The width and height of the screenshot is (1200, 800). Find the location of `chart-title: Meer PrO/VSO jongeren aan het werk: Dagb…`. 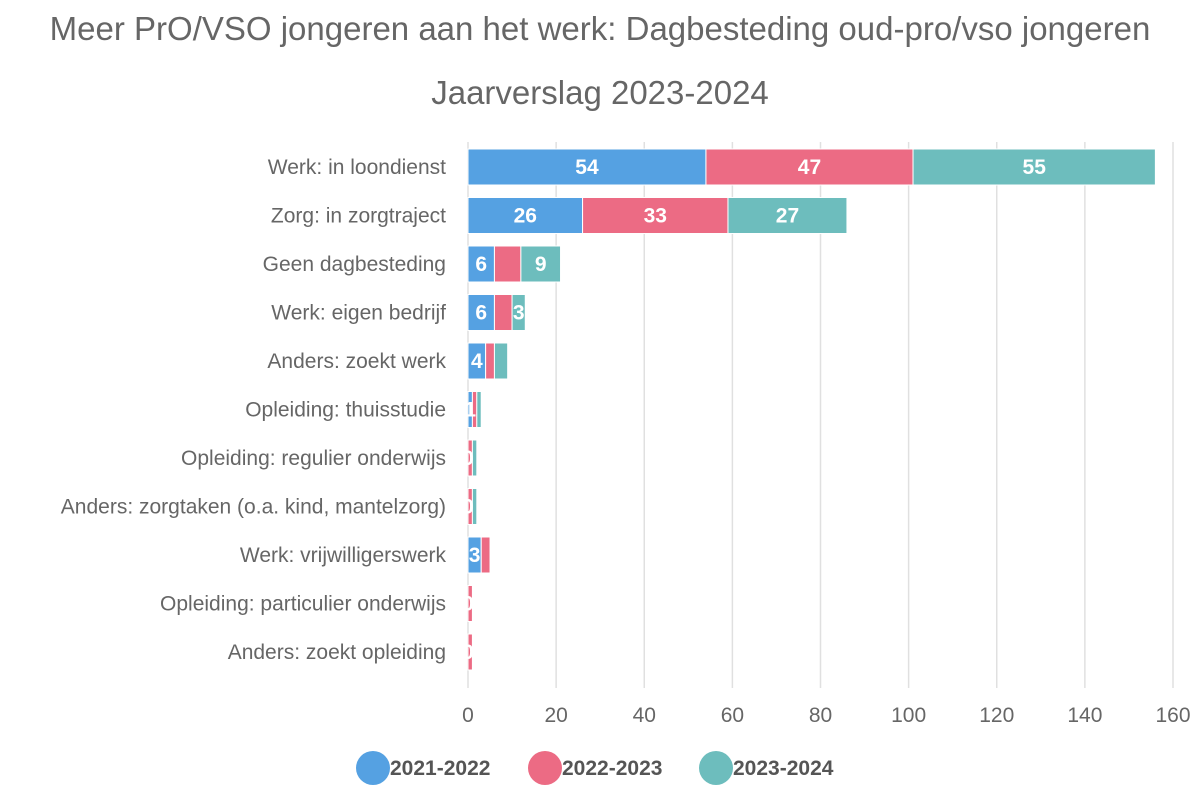

chart-title: Meer PrO/VSO jongeren aan het werk: Dagb… is located at coordinates (600, 28).